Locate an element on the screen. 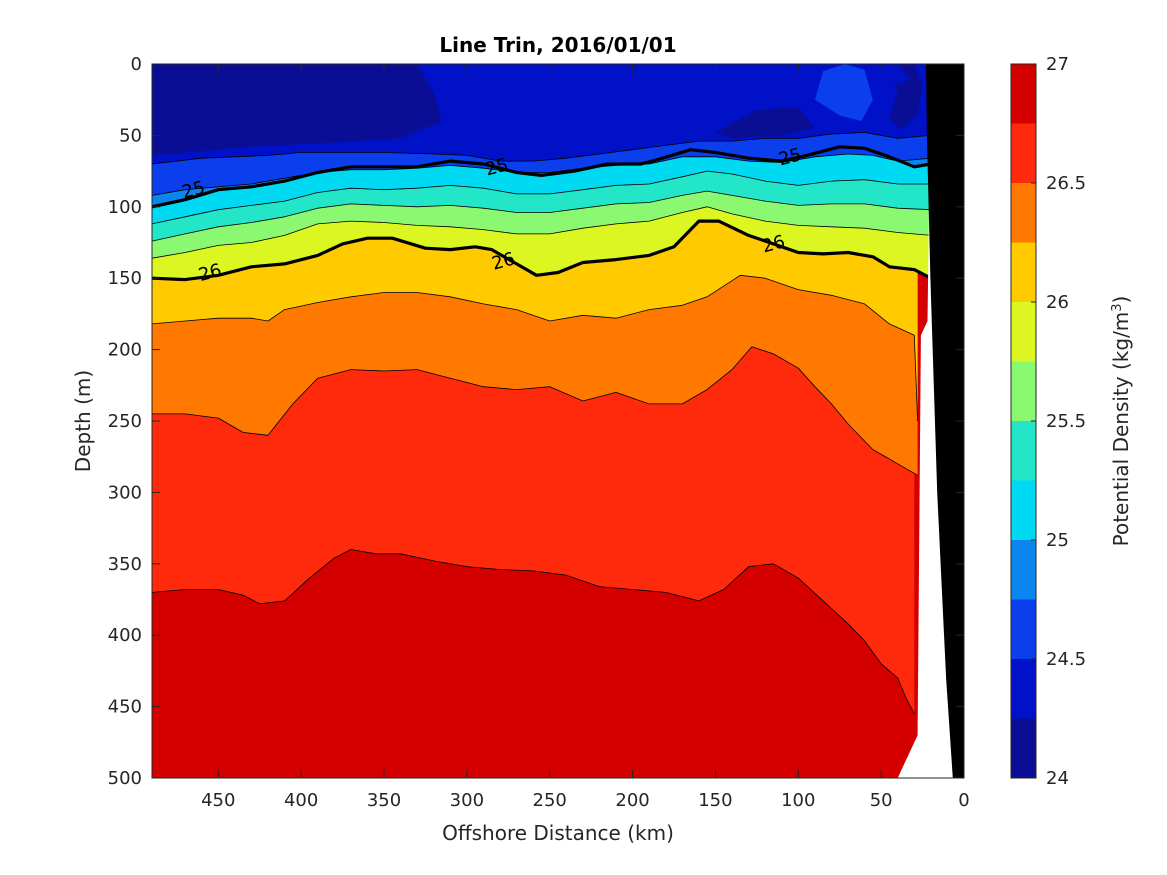  y-tick-label-150: 150 is located at coordinates (125, 278).